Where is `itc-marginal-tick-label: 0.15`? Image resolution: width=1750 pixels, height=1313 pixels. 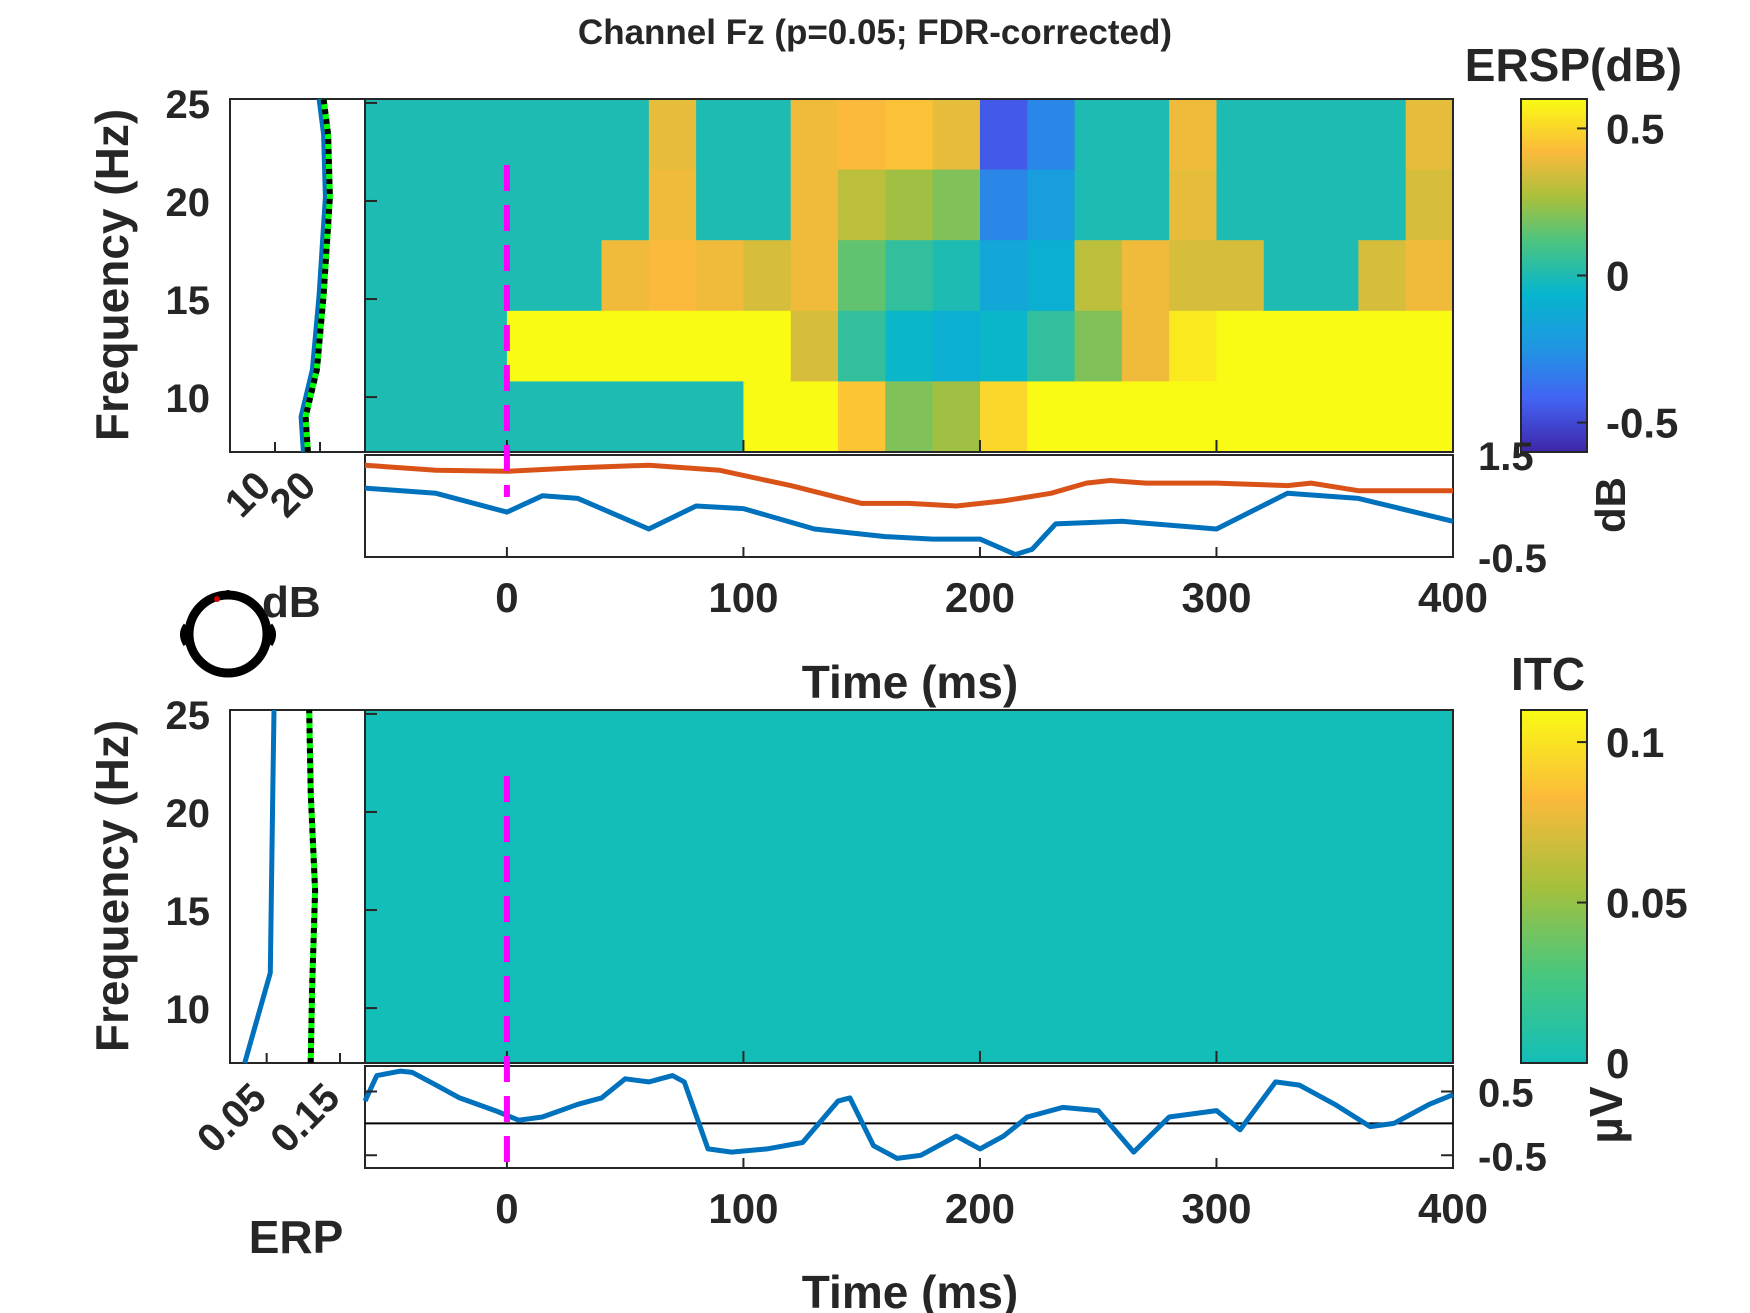
itc-marginal-tick-label: 0.15 is located at coordinates (305, 1118).